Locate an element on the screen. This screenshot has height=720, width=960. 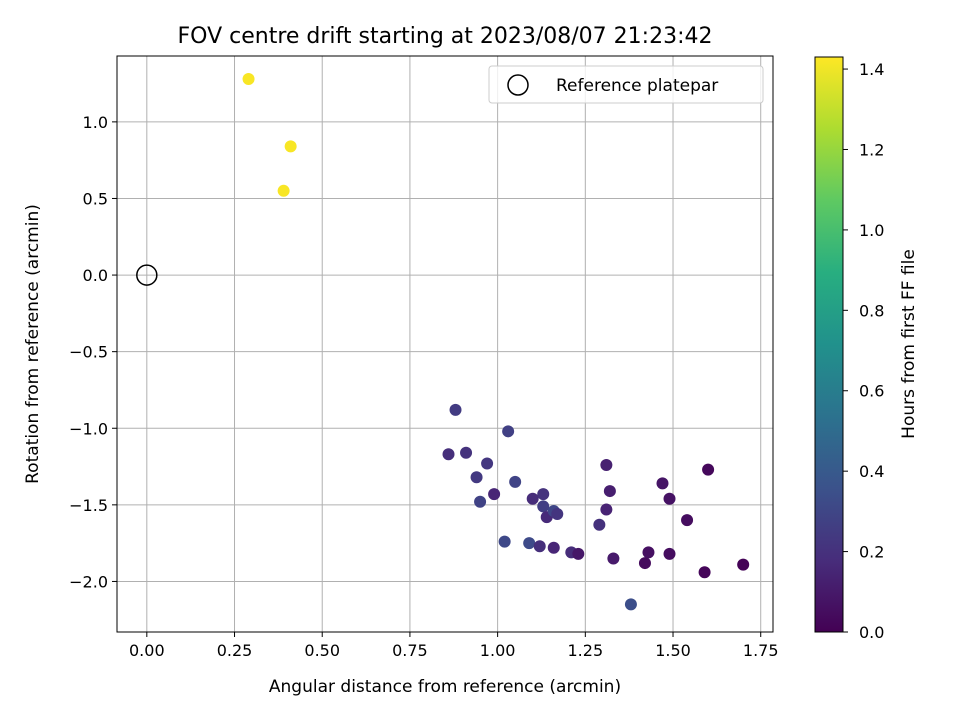
x-tick-label: 1.75 is located at coordinates (761, 650).